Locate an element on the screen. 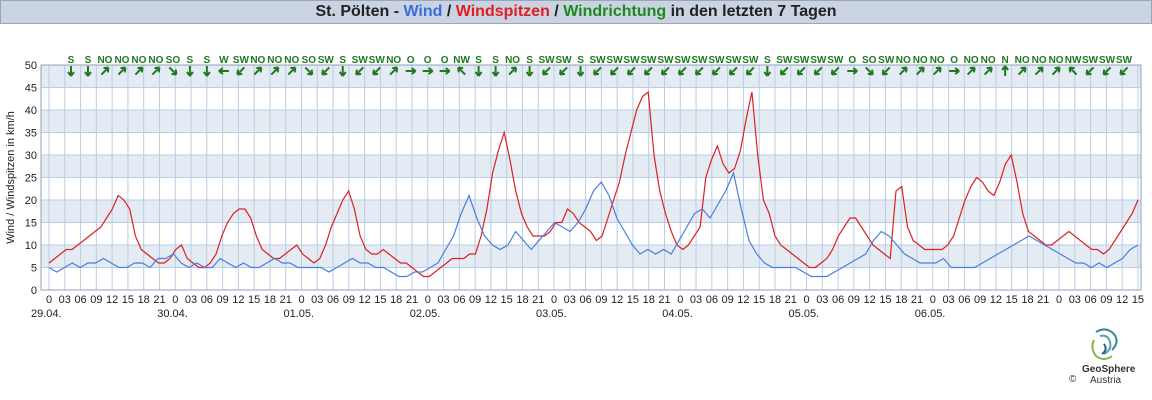  direction-label: O is located at coordinates (852, 60).